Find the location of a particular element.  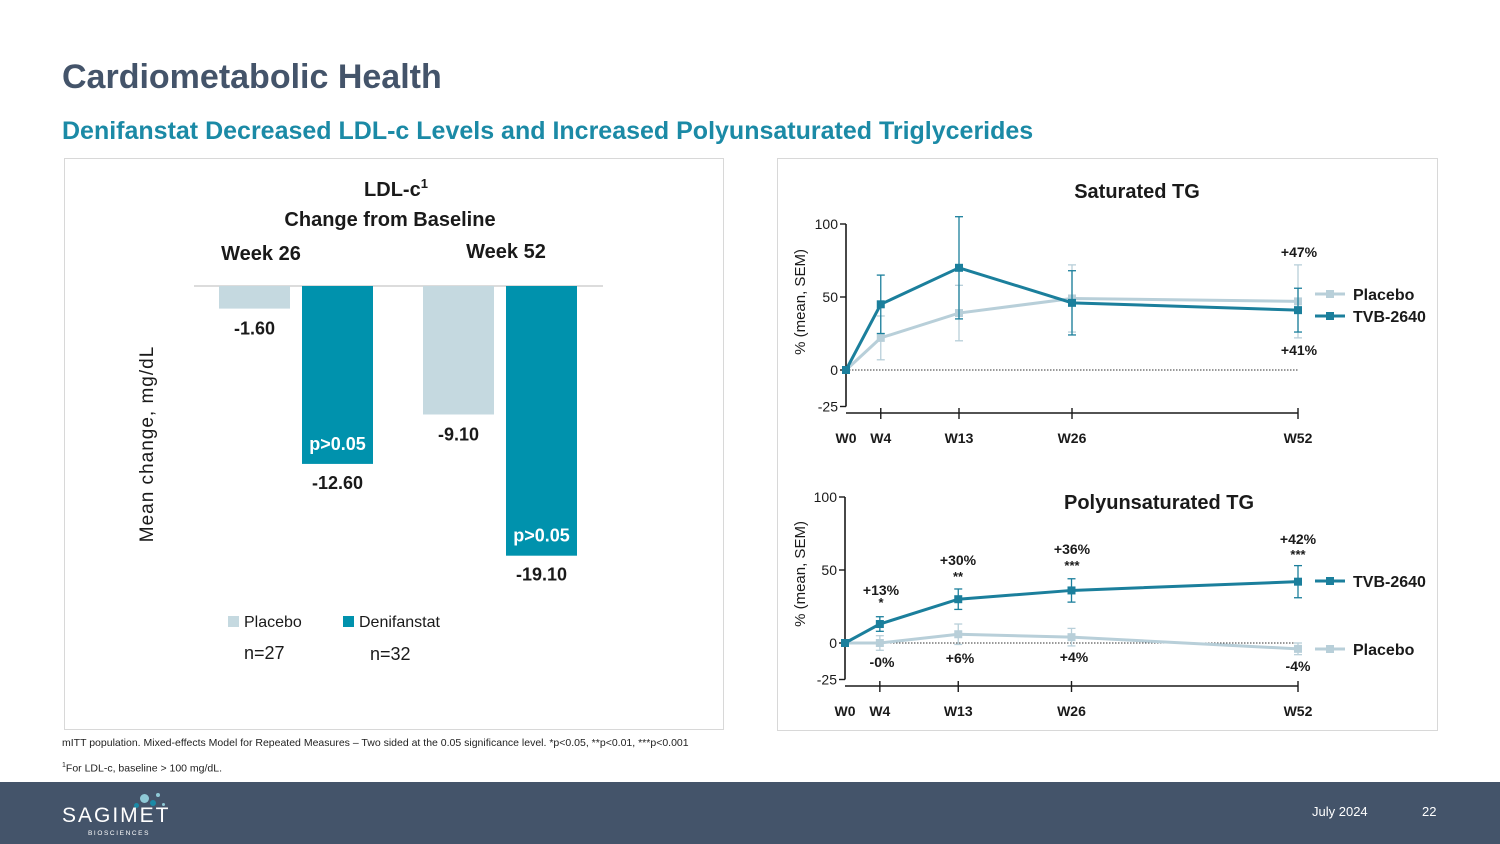

footer-bar: SAGIMET BIOSCIENCES July 2024 22 is located at coordinates (750, 813).